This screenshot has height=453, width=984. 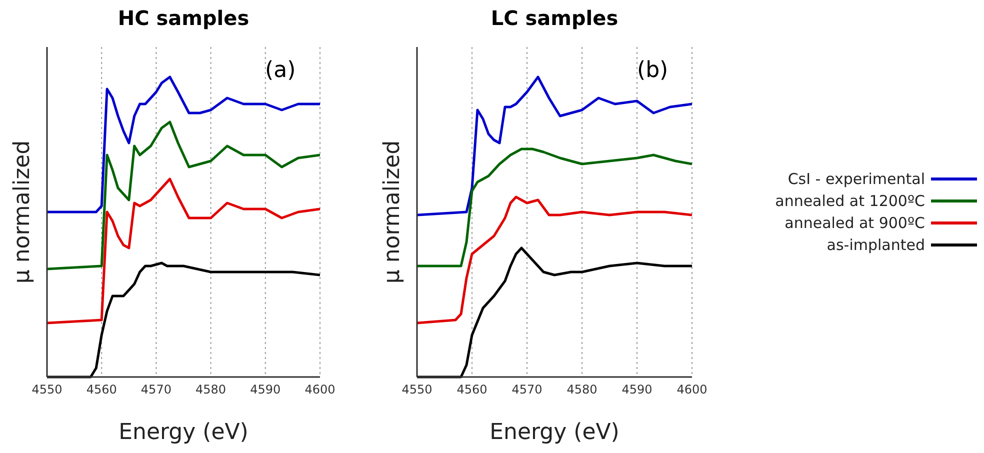 I want to click on annotation: (b), so click(x=652, y=70).